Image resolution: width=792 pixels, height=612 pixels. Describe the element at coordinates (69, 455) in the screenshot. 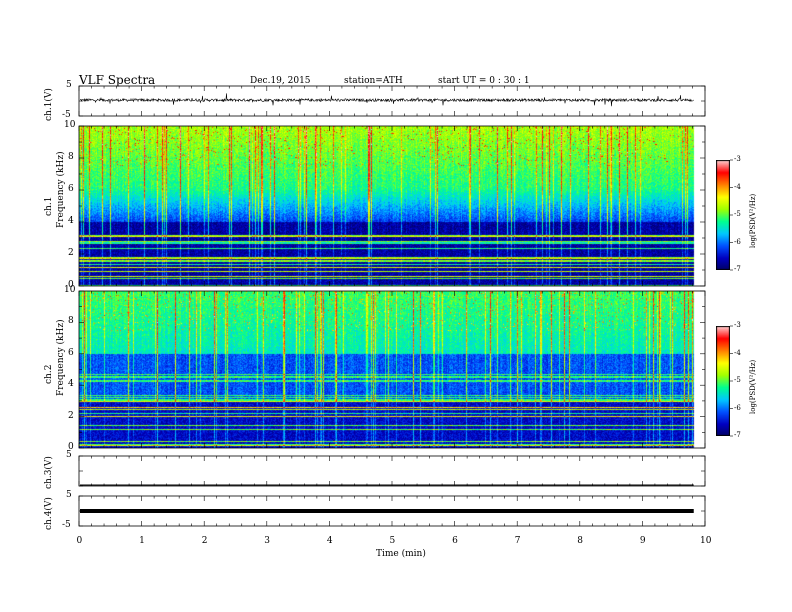

I see `ch3-waveform-ytick-5: 5` at that location.